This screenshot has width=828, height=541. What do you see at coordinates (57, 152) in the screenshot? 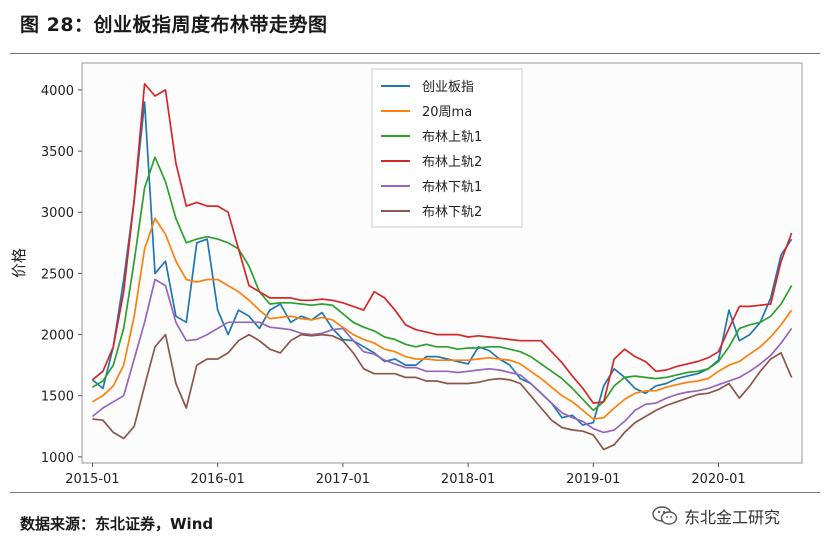
I see `y-tick-label: 3500` at bounding box center [57, 152].